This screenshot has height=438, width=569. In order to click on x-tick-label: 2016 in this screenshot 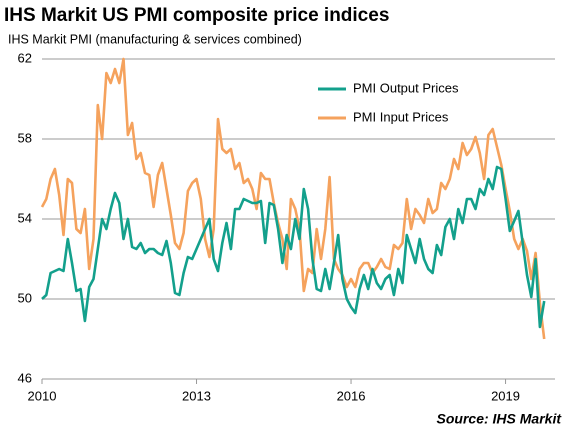, I will do `click(351, 395)`.